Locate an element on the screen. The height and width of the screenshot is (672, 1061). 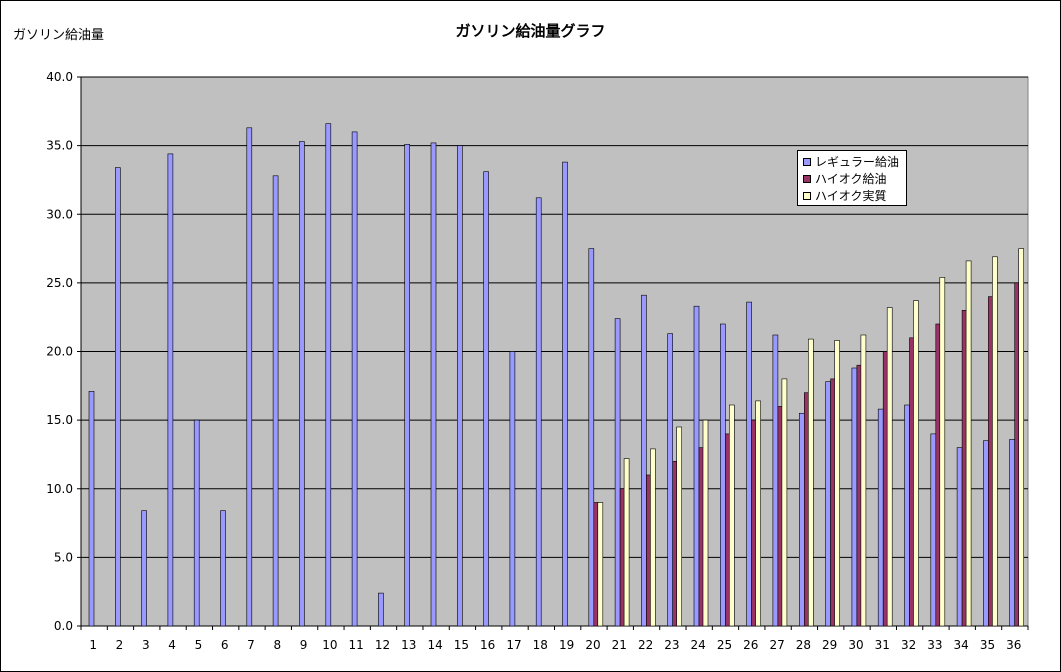
x-tick-label: 10 is located at coordinates (329, 645).